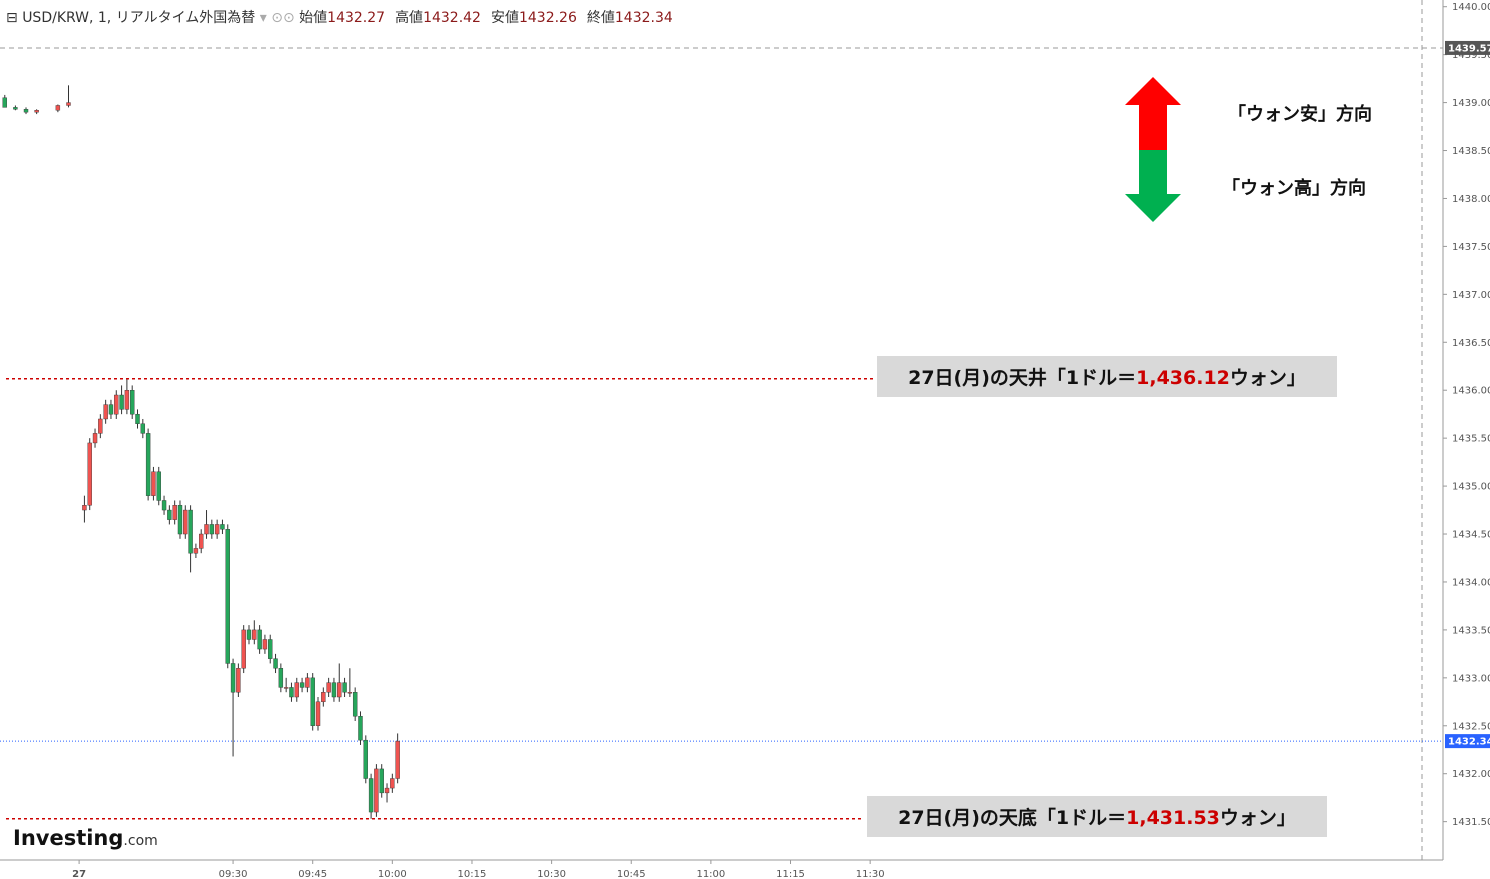 Image resolution: width=1490 pixels, height=879 pixels. I want to click on y-tick-label: 1438.50, so click(1471, 151).